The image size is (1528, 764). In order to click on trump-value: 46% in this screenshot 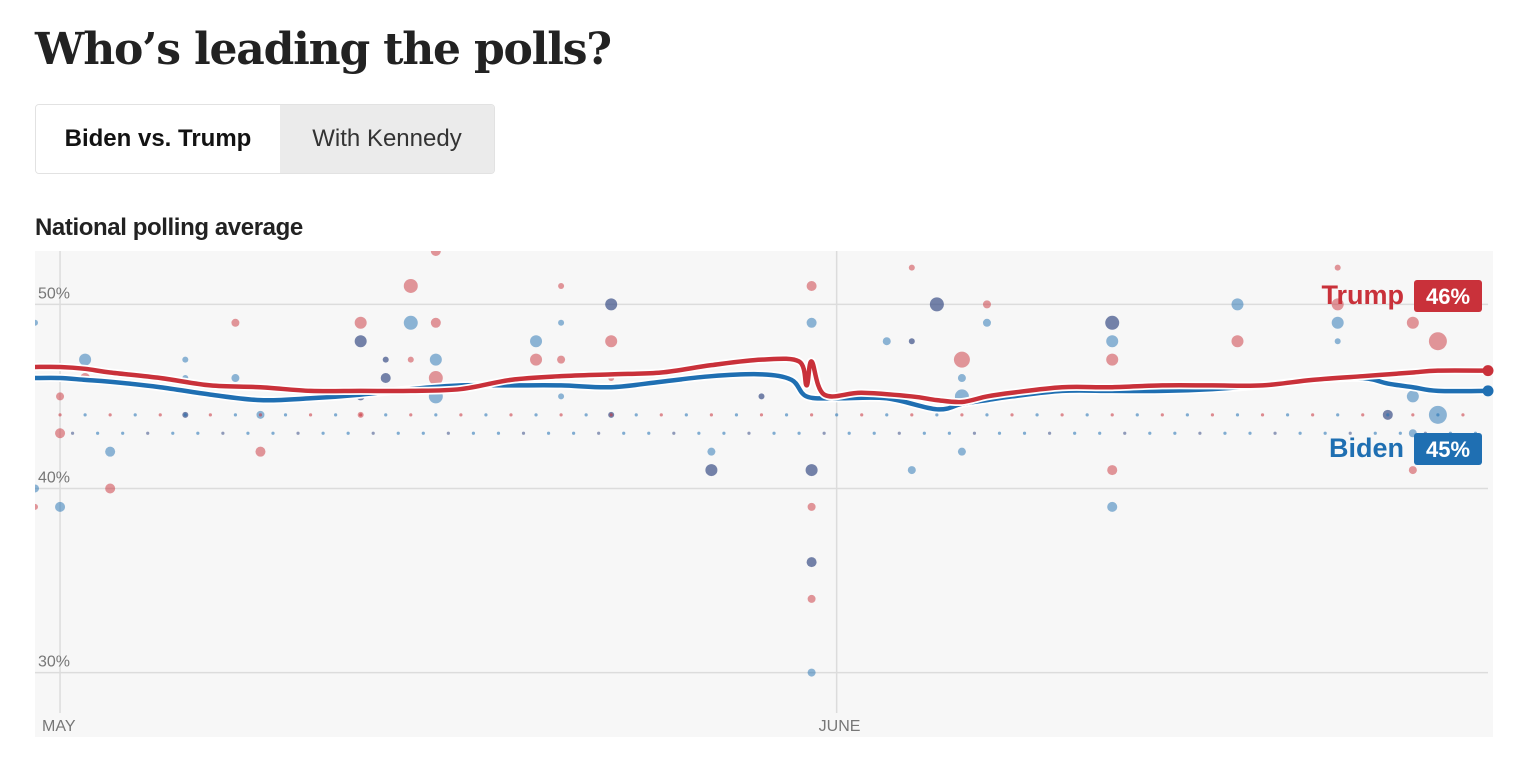, I will do `click(1448, 296)`.